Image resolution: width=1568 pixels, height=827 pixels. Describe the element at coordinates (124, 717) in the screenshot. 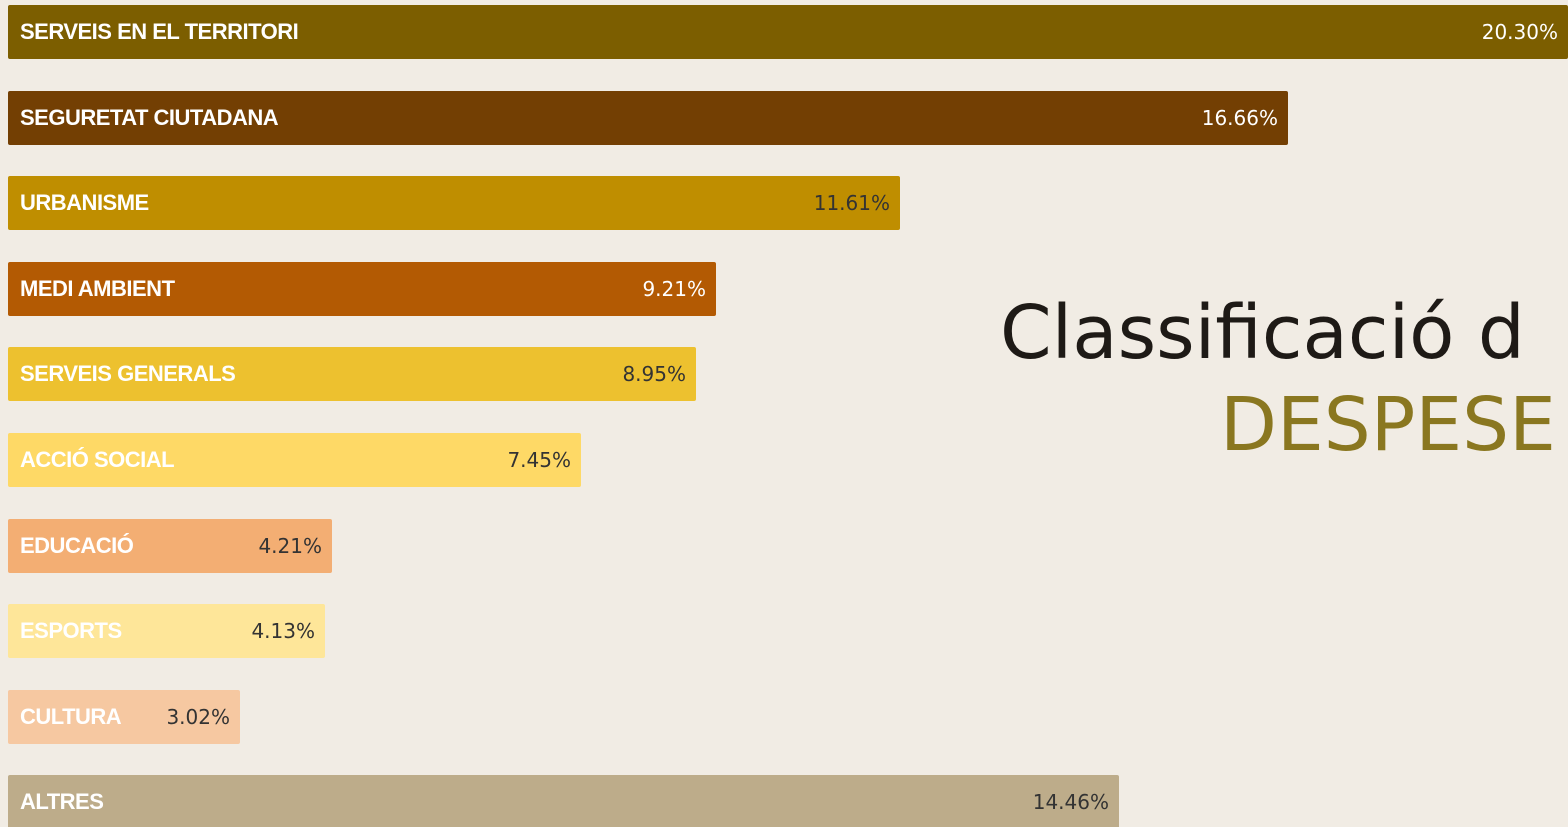

I see `bar: CULTURA 3.02%` at that location.